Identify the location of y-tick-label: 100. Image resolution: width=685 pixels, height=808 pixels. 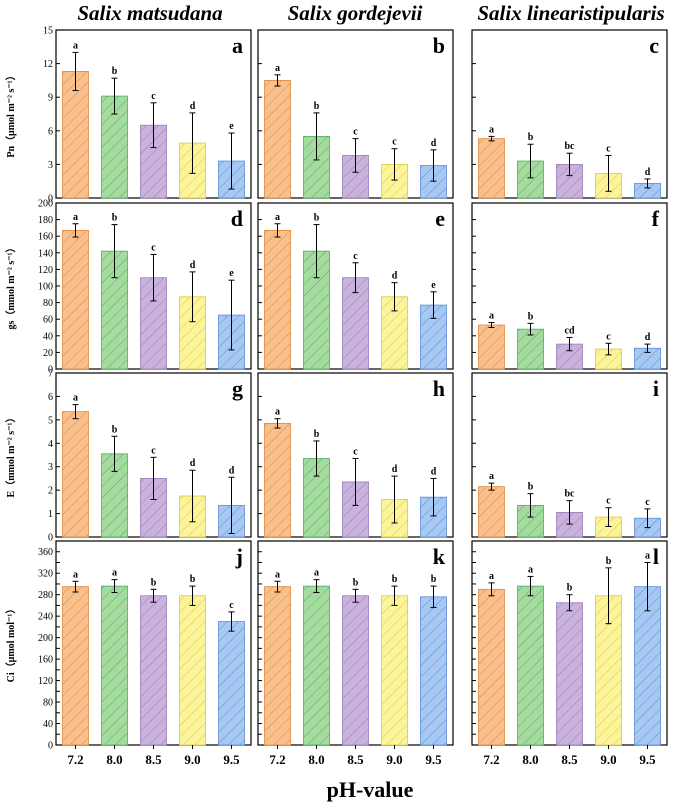
(45, 287).